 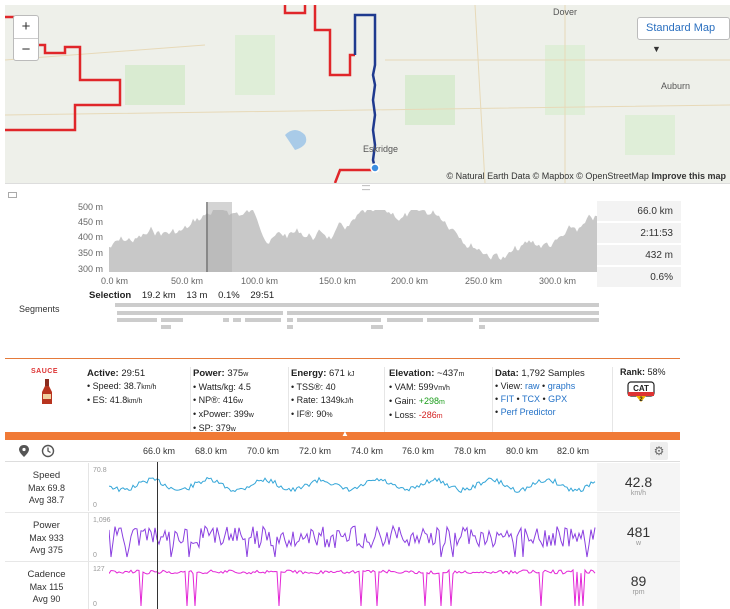 What do you see at coordinates (90, 253) in the screenshot?
I see `y-tick: 350 m` at bounding box center [90, 253].